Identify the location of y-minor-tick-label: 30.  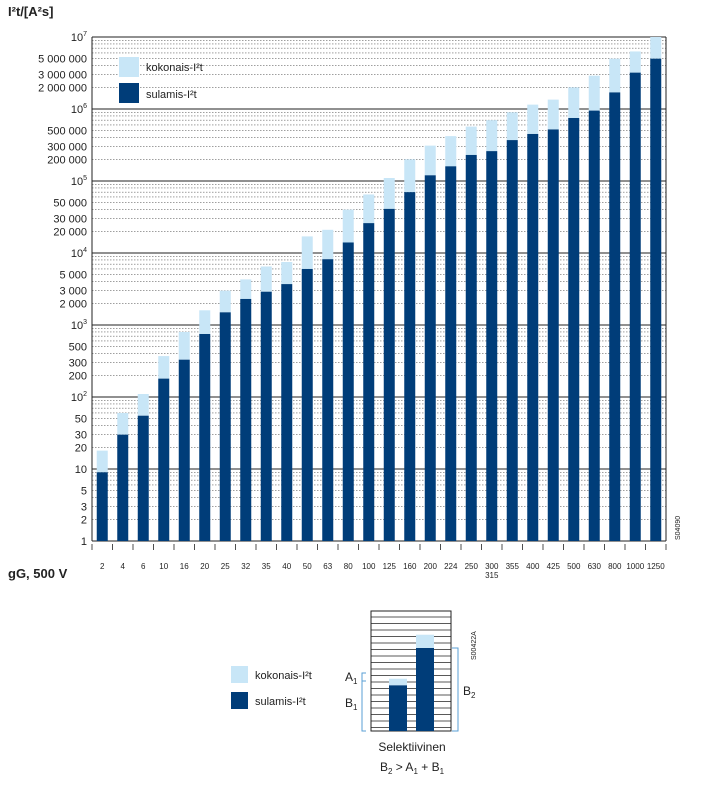
(81, 436).